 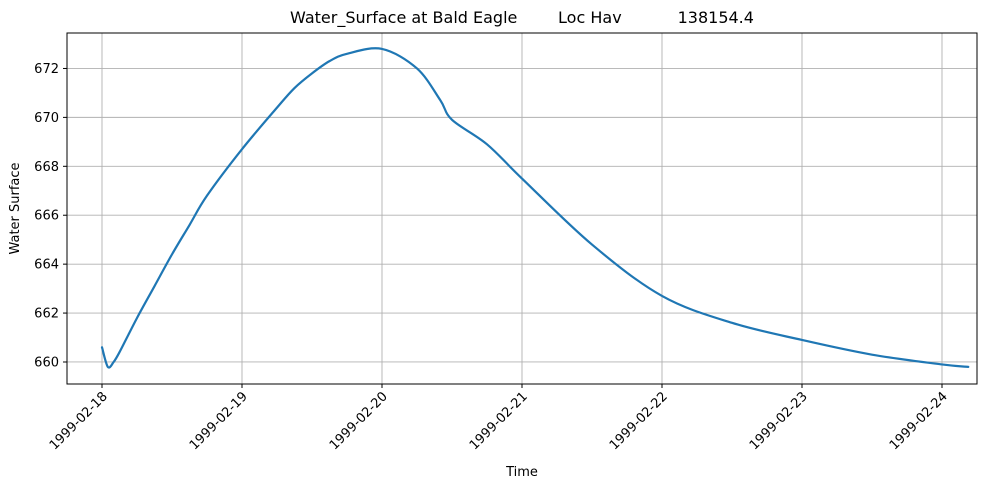 I want to click on y-axis-label: Water Surface, so click(x=15, y=208).